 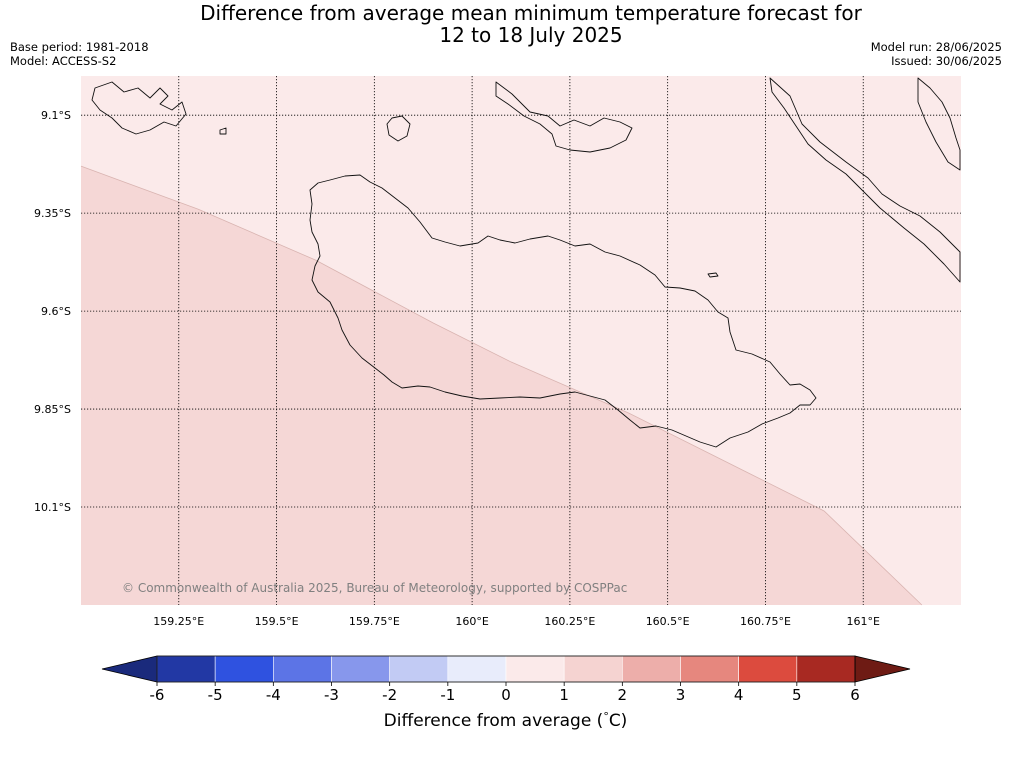 I want to click on issued-text: Issued: 30/06/2025, so click(x=946, y=61).